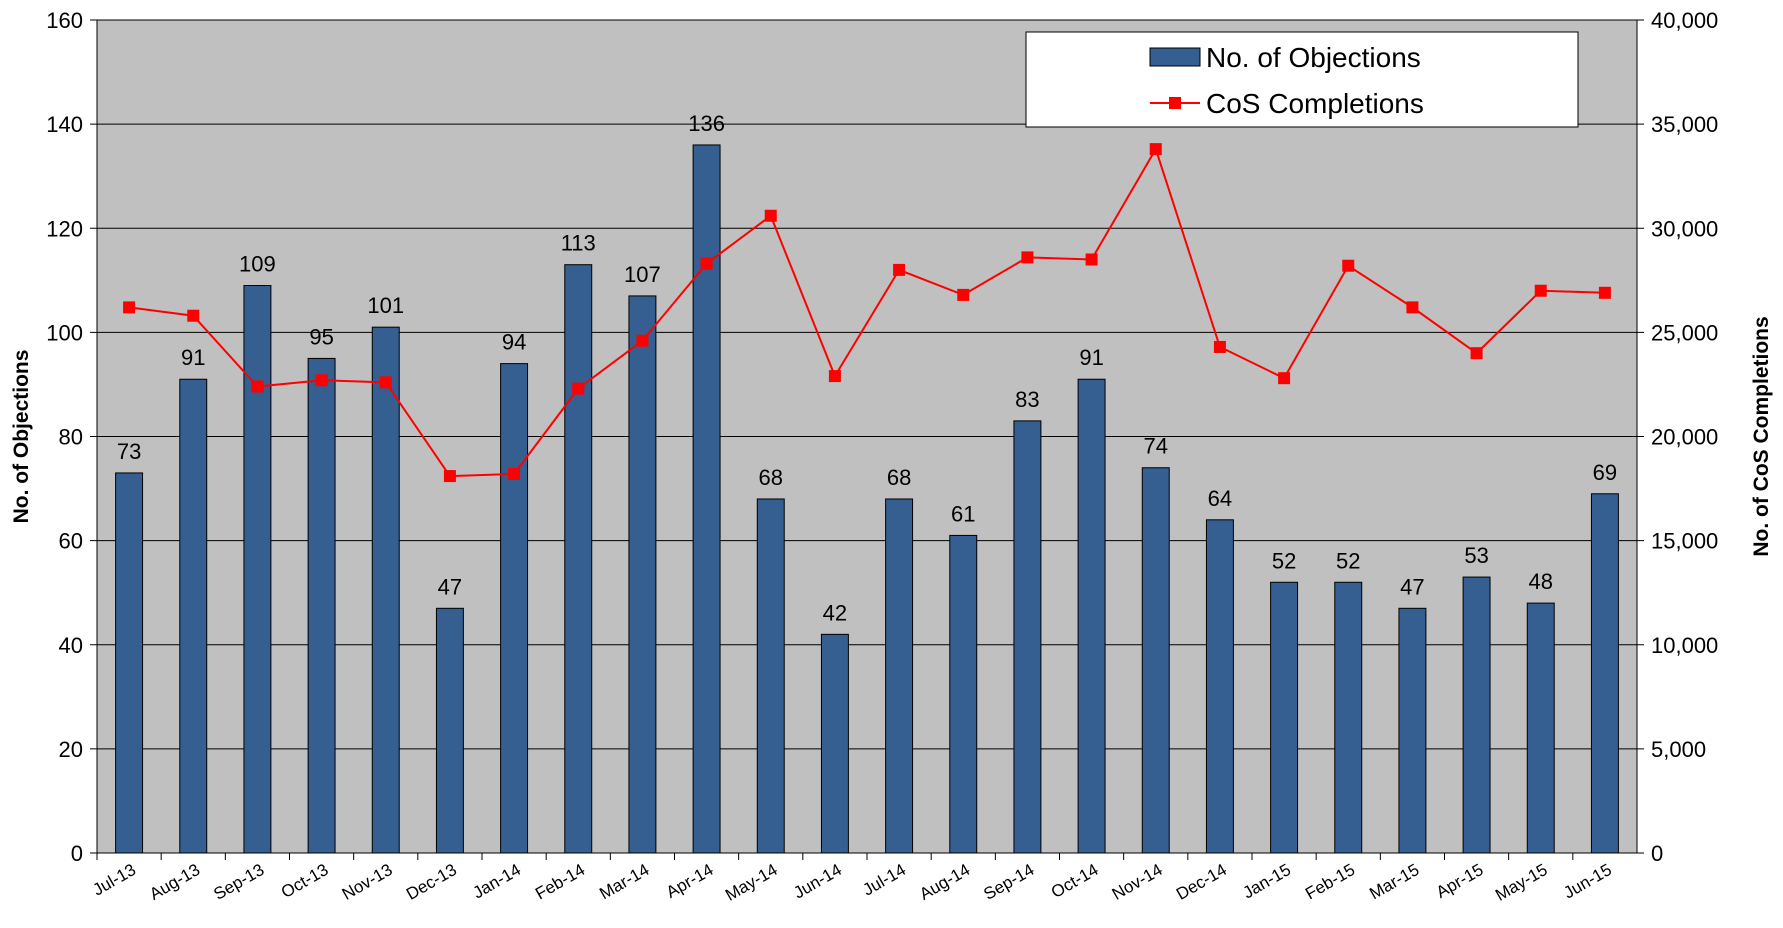 This screenshot has width=1783, height=928. Describe the element at coordinates (64, 20) in the screenshot. I see `y-tick-label: 160` at that location.